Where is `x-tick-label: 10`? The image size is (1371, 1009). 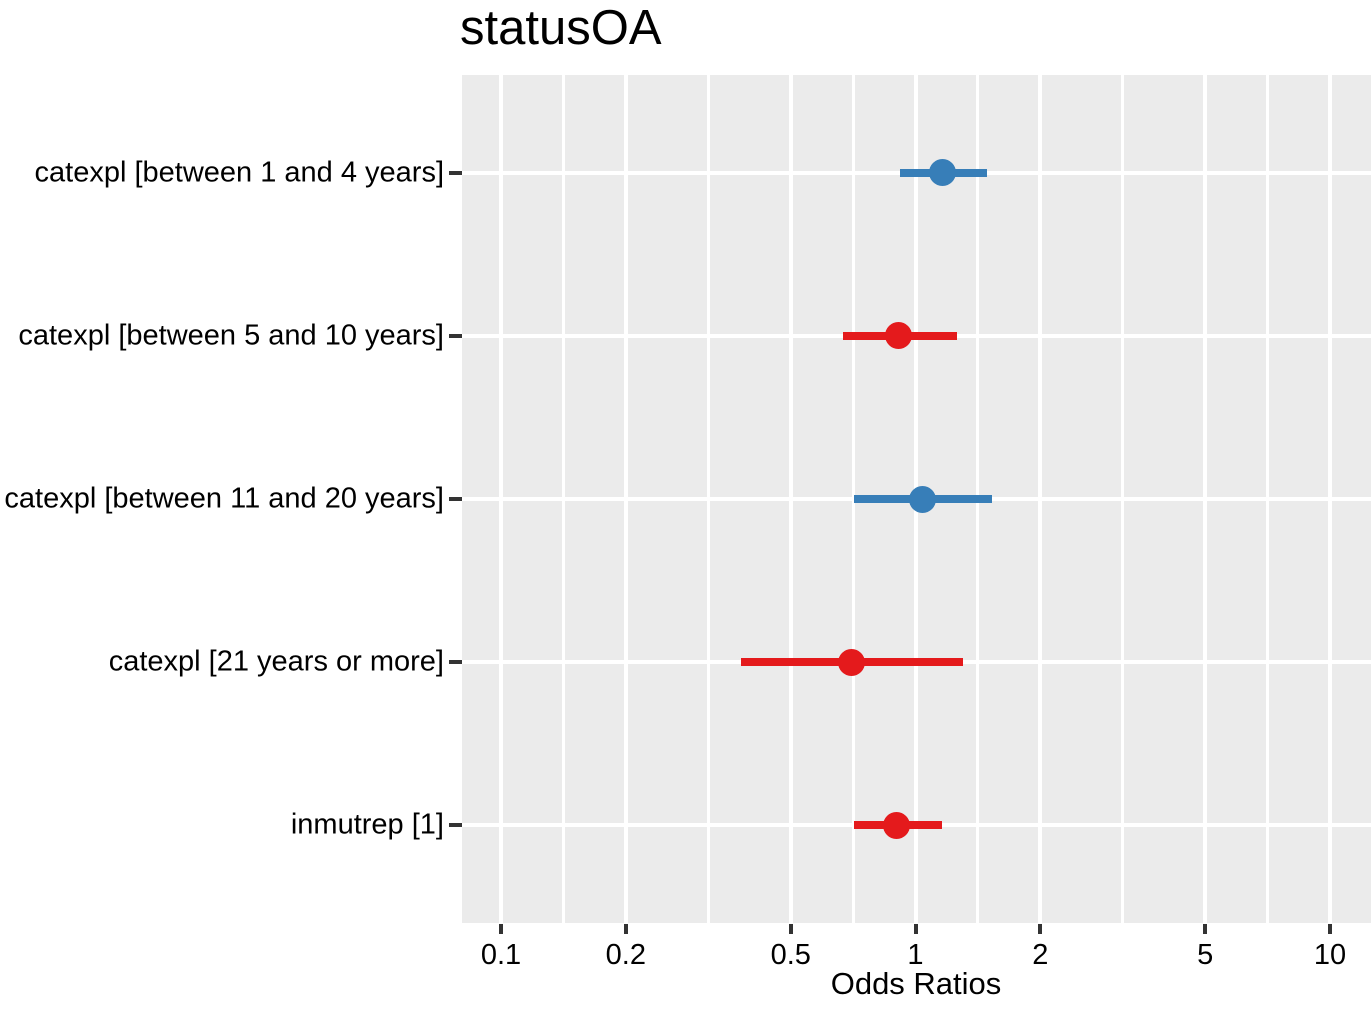 x-tick-label: 10 is located at coordinates (1330, 955).